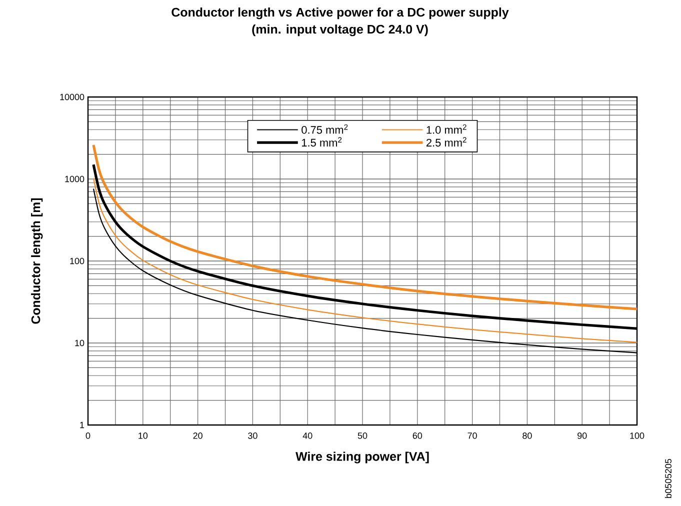  What do you see at coordinates (340, 14) in the screenshot?
I see `chart-title: Conductor length vs Active power for a DC power supply` at bounding box center [340, 14].